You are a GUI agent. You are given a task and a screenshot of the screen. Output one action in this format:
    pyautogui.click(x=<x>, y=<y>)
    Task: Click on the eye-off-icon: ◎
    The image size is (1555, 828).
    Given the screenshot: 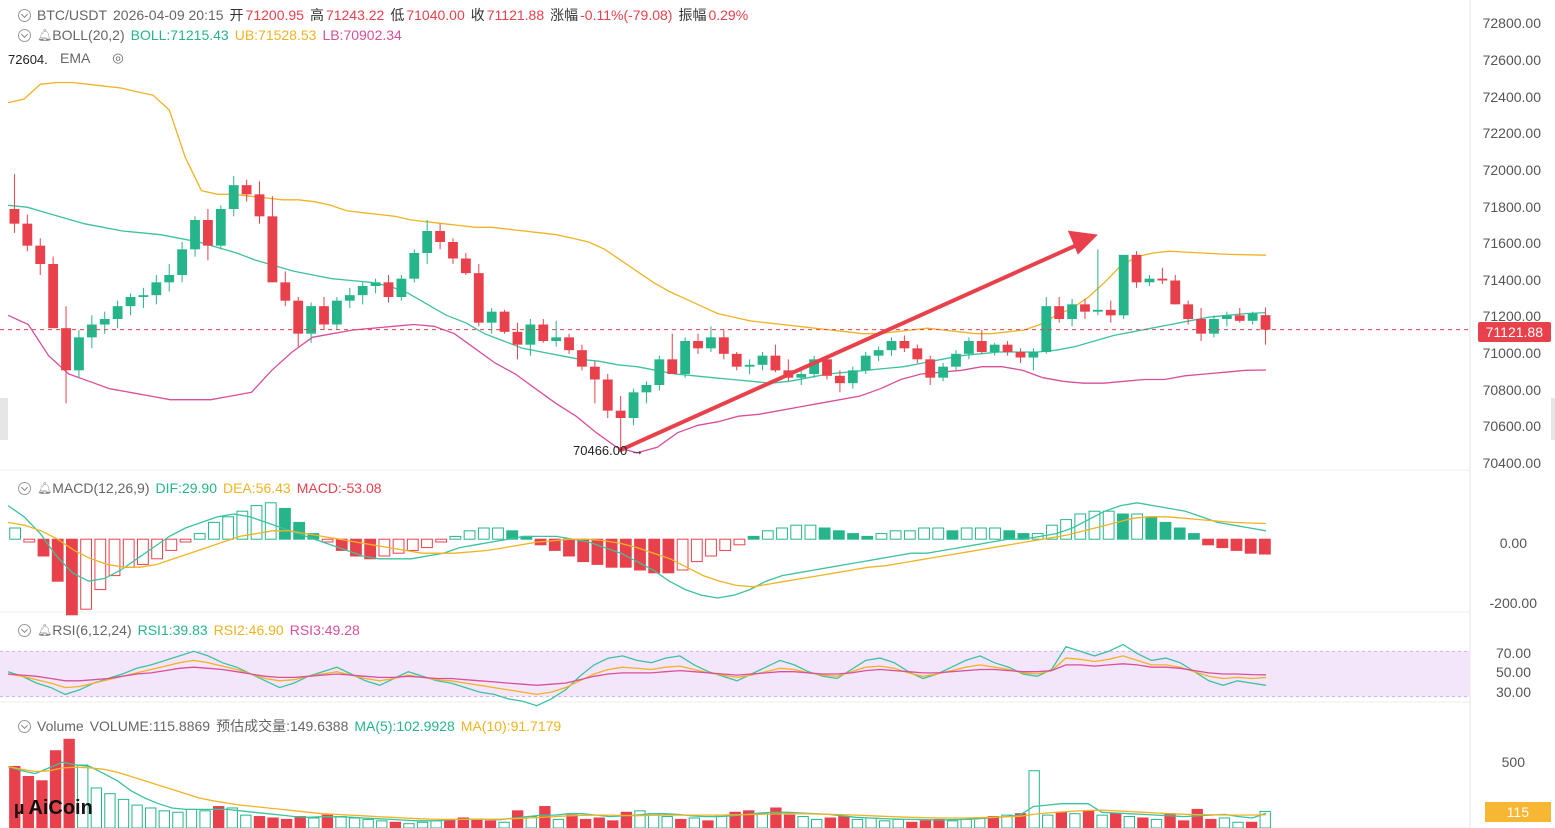 What is the action you would take?
    pyautogui.click(x=118, y=57)
    